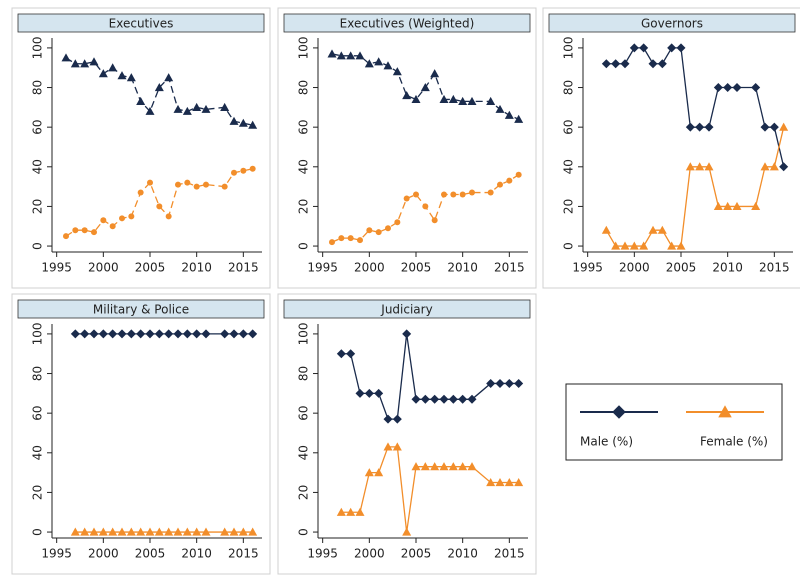 The image size is (800, 586). What do you see at coordinates (141, 310) in the screenshot?
I see `panel-title: Military & Police` at bounding box center [141, 310].